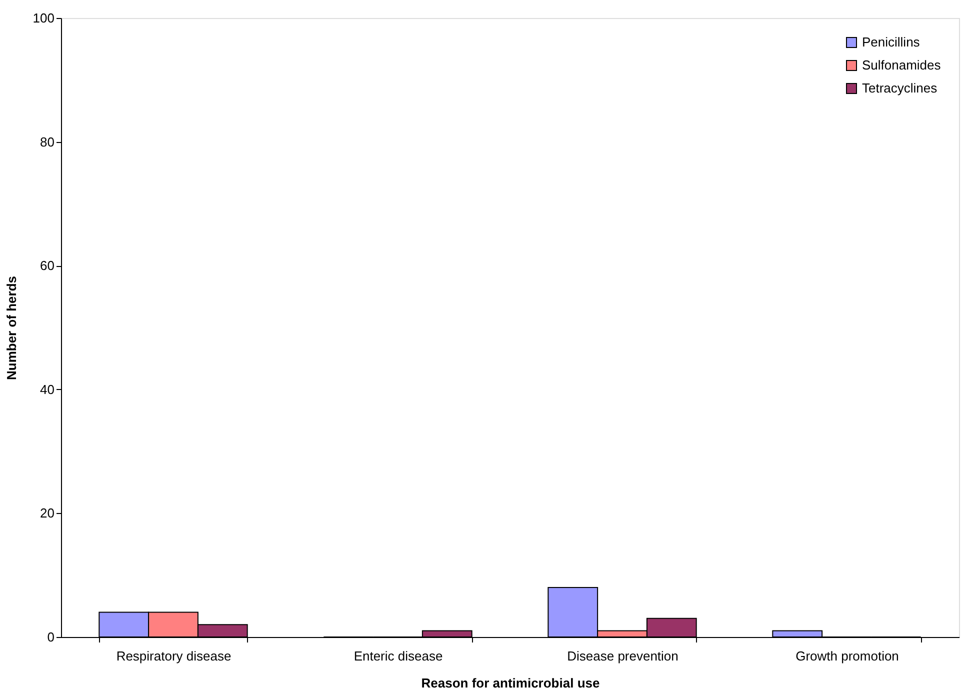  Describe the element at coordinates (902, 65) in the screenshot. I see `legend-label: Sulfonamides` at that location.